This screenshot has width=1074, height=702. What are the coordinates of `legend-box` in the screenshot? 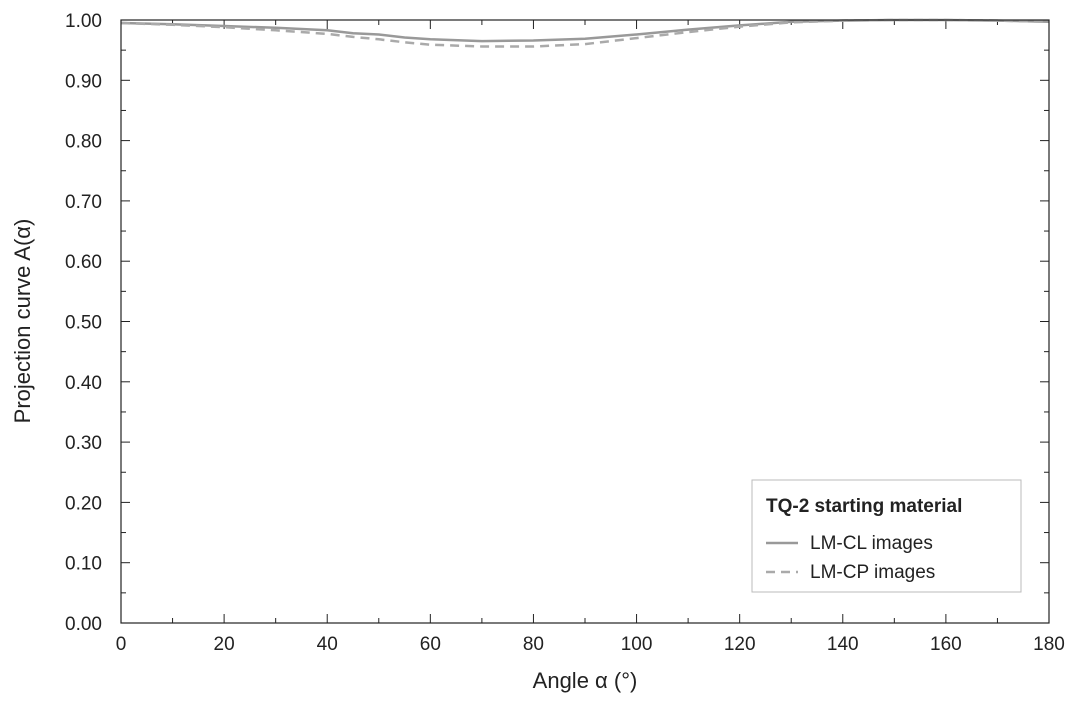 It's located at (886, 536).